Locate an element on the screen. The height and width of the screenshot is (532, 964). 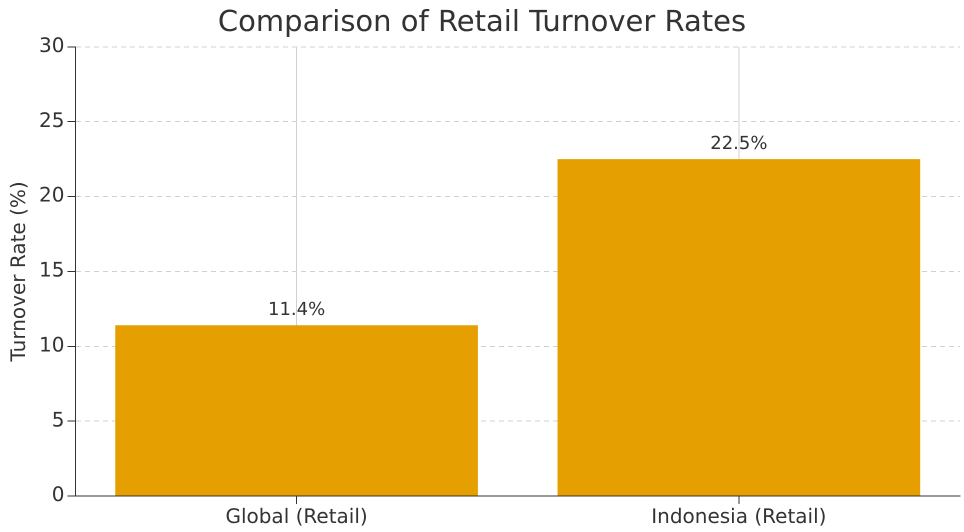
y-tick-label: 0 is located at coordinates (58, 494).